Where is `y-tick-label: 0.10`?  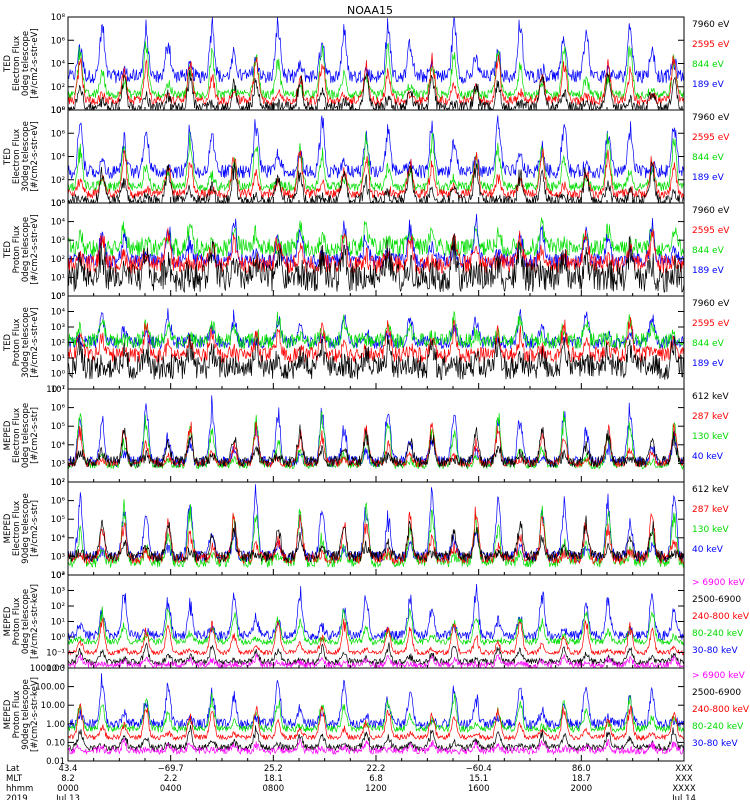
y-tick-label: 0.10 is located at coordinates (55, 743).